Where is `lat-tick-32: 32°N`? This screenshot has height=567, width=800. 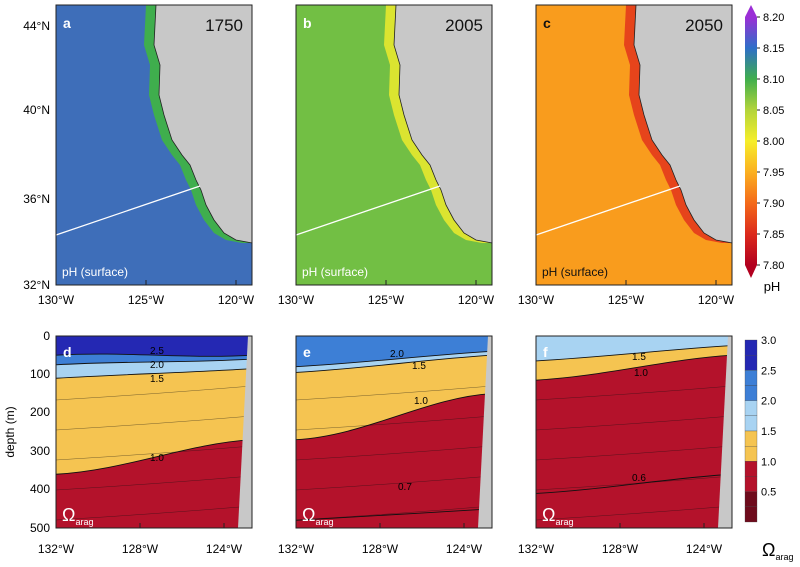
lat-tick-32: 32°N is located at coordinates (36, 285).